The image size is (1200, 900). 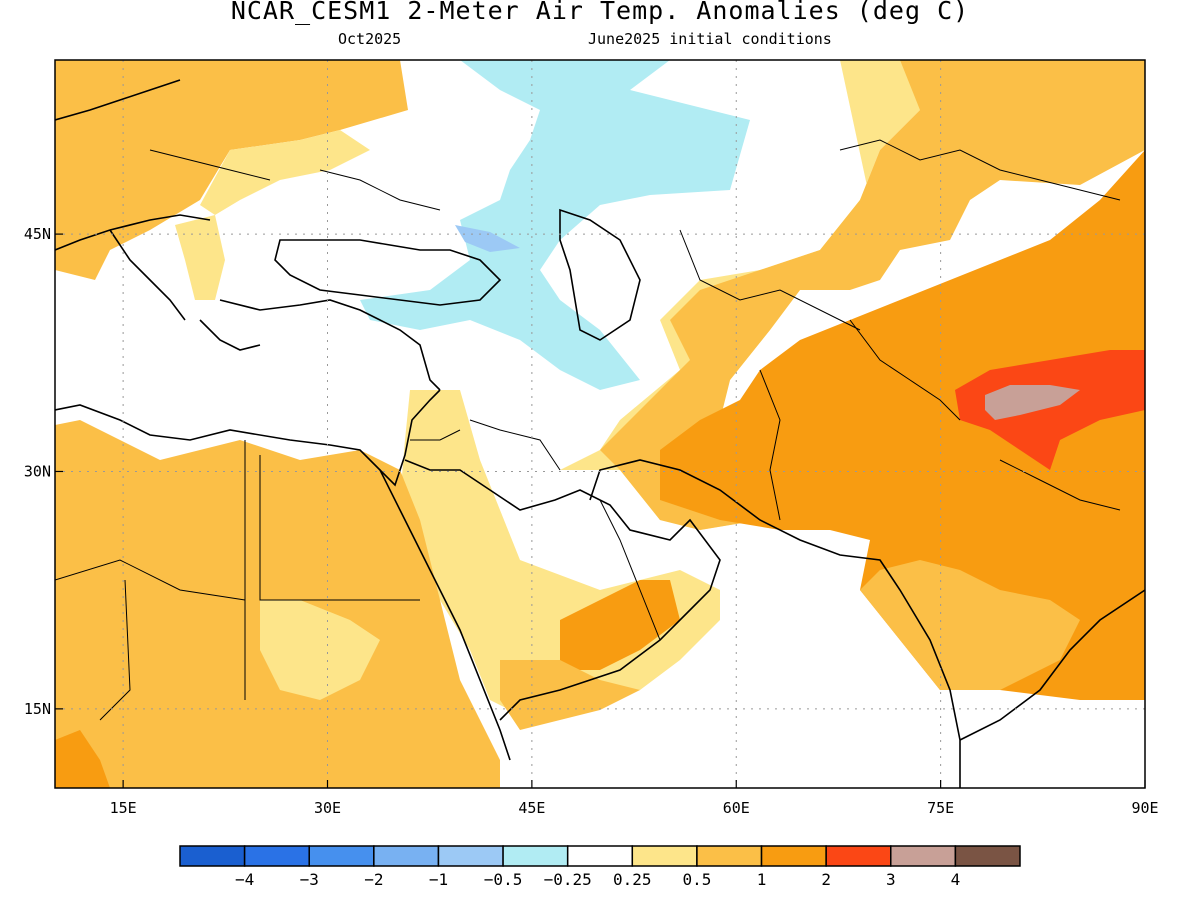 I want to click on himalaya-red-core, so click(x=1050, y=410).